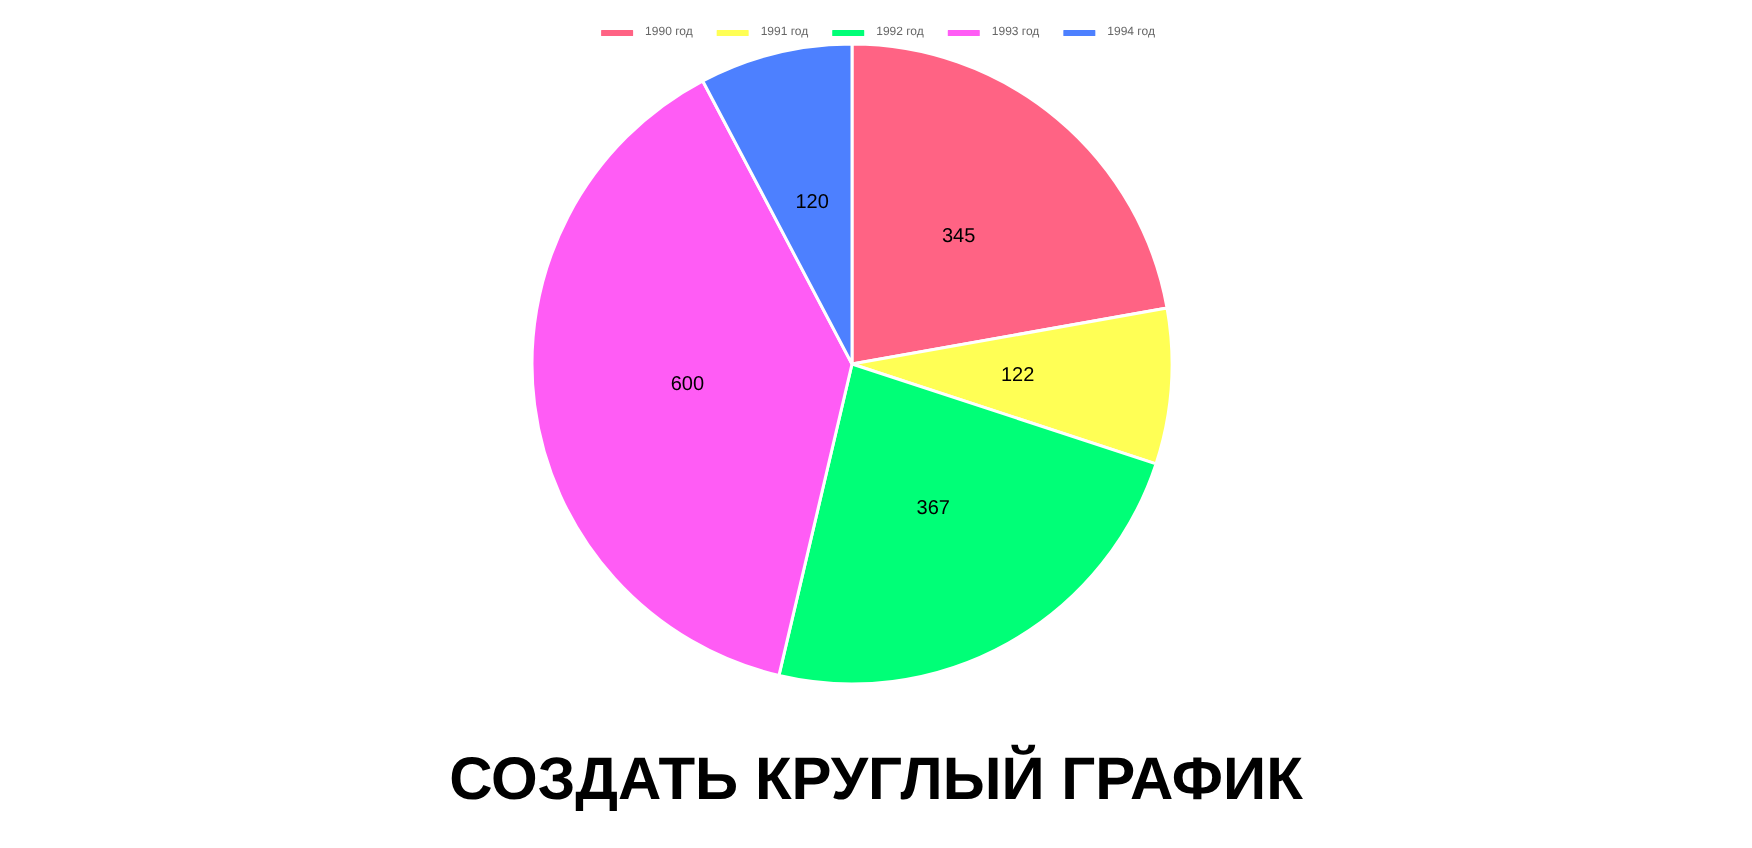 The height and width of the screenshot is (848, 1752). What do you see at coordinates (959, 236) in the screenshot?
I see `data-label: 345` at bounding box center [959, 236].